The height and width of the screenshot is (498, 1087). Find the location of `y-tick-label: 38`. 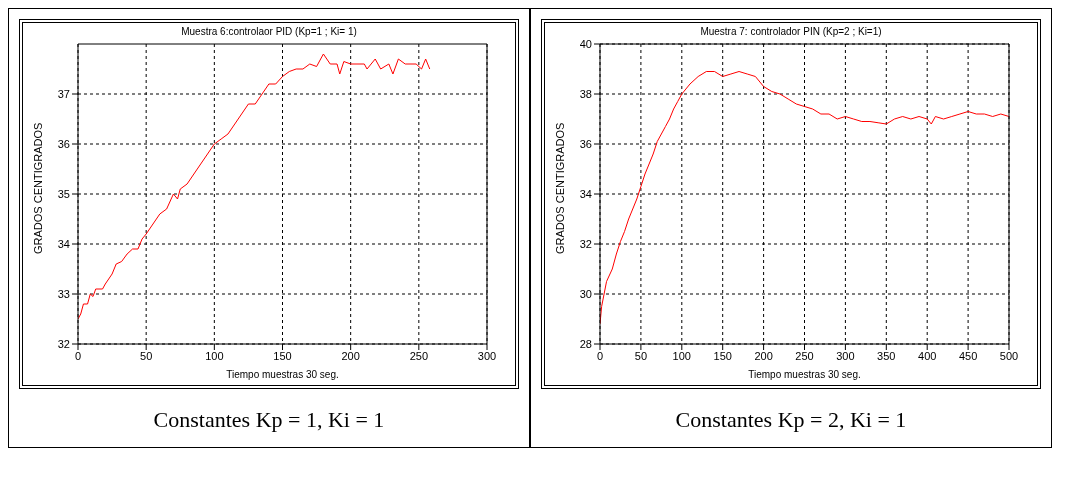

y-tick-label: 38 is located at coordinates (585, 93).